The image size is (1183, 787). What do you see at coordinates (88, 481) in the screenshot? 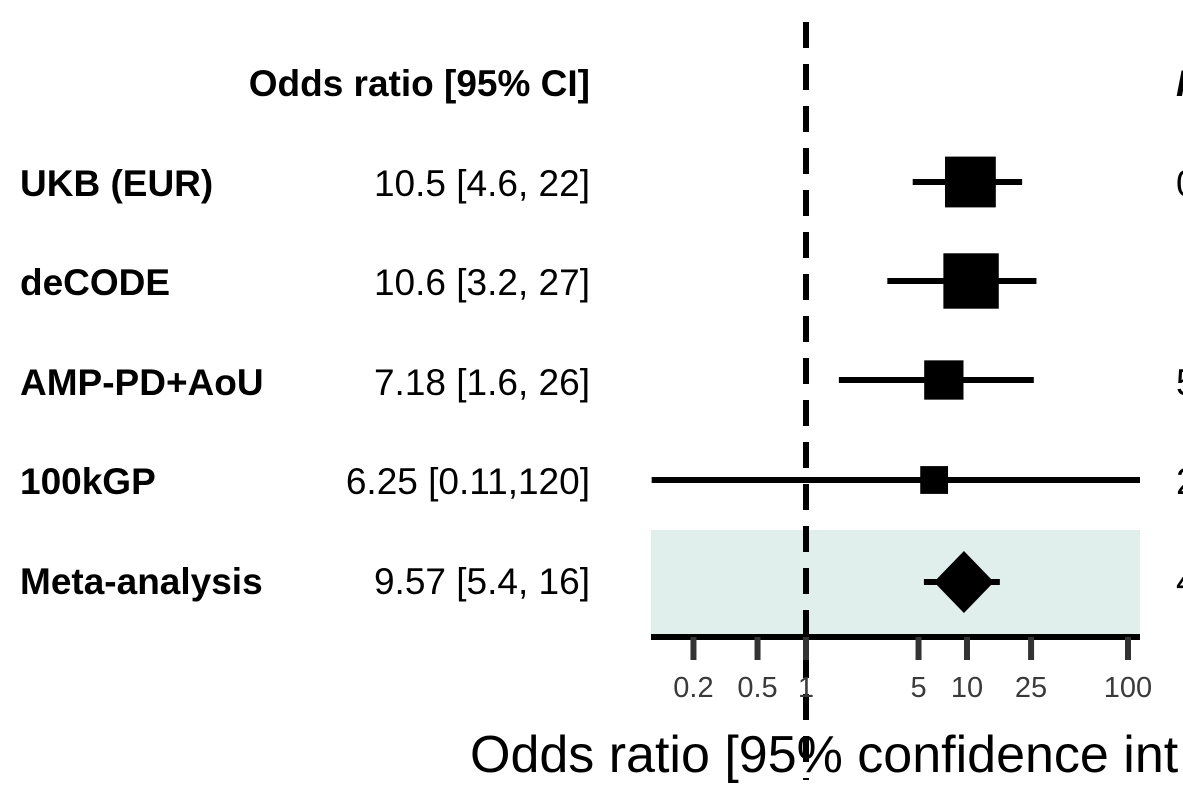
I see `study-label-100kgp: 100kGP` at bounding box center [88, 481].